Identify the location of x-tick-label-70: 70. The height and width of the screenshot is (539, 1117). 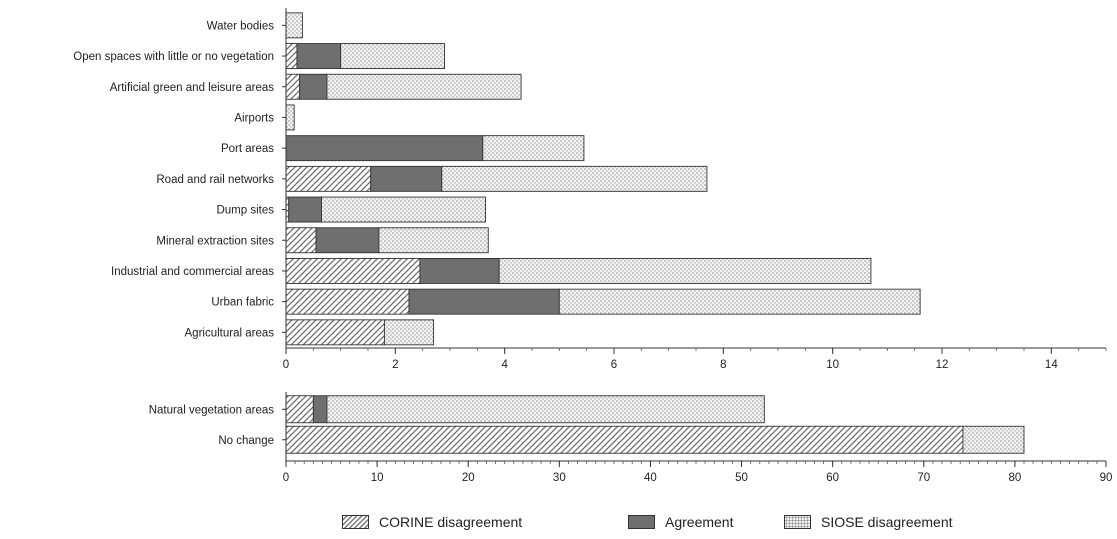
(923, 478).